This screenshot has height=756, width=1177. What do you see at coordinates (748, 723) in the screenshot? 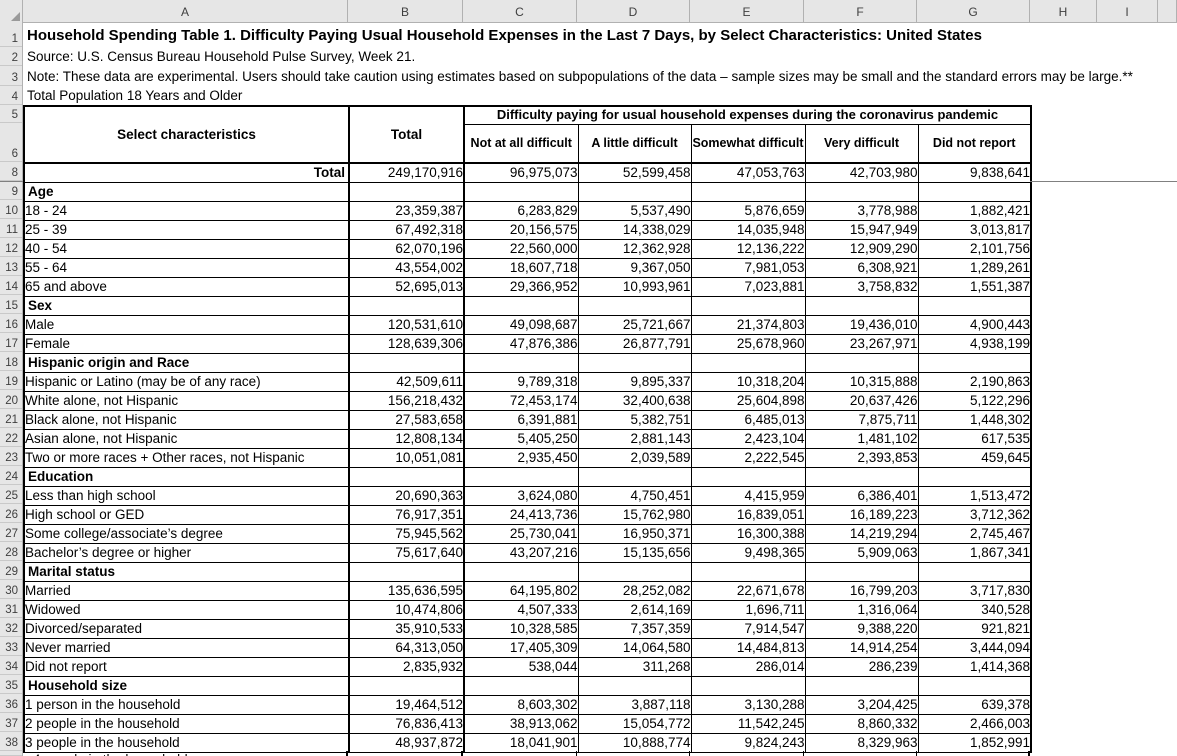
I see `value-cell: 11,542,245` at bounding box center [748, 723].